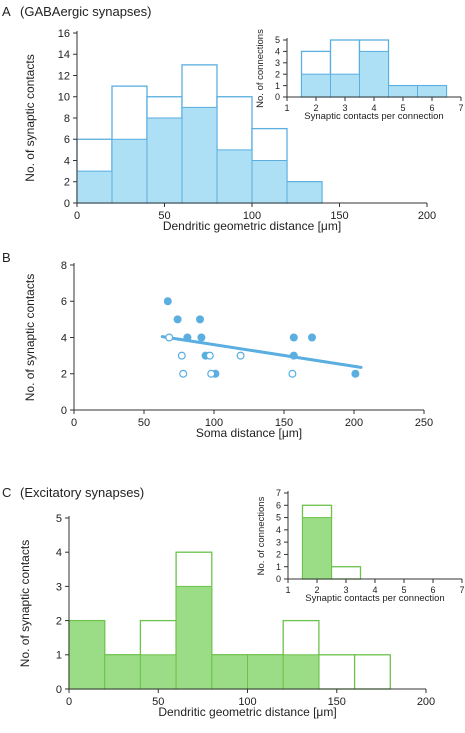  What do you see at coordinates (247, 702) in the screenshot?
I see `c-x-tick-label: 100` at bounding box center [247, 702].